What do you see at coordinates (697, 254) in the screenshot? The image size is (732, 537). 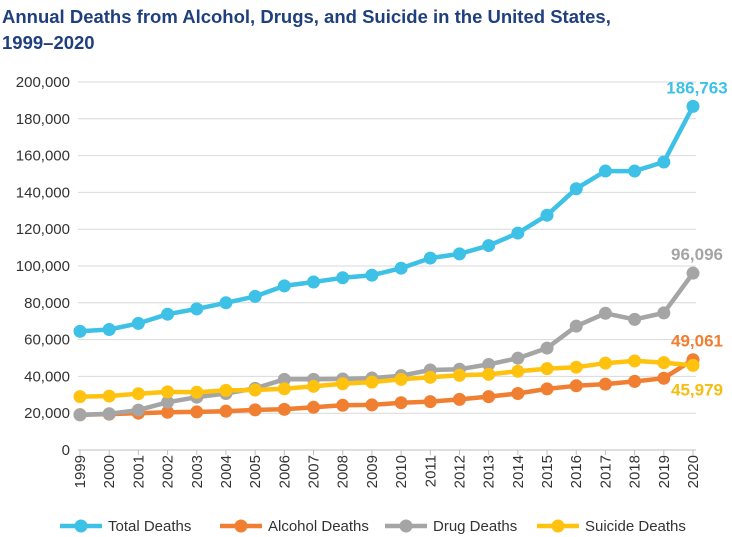 I see `end-label-drug-deaths: 96,096` at bounding box center [697, 254].